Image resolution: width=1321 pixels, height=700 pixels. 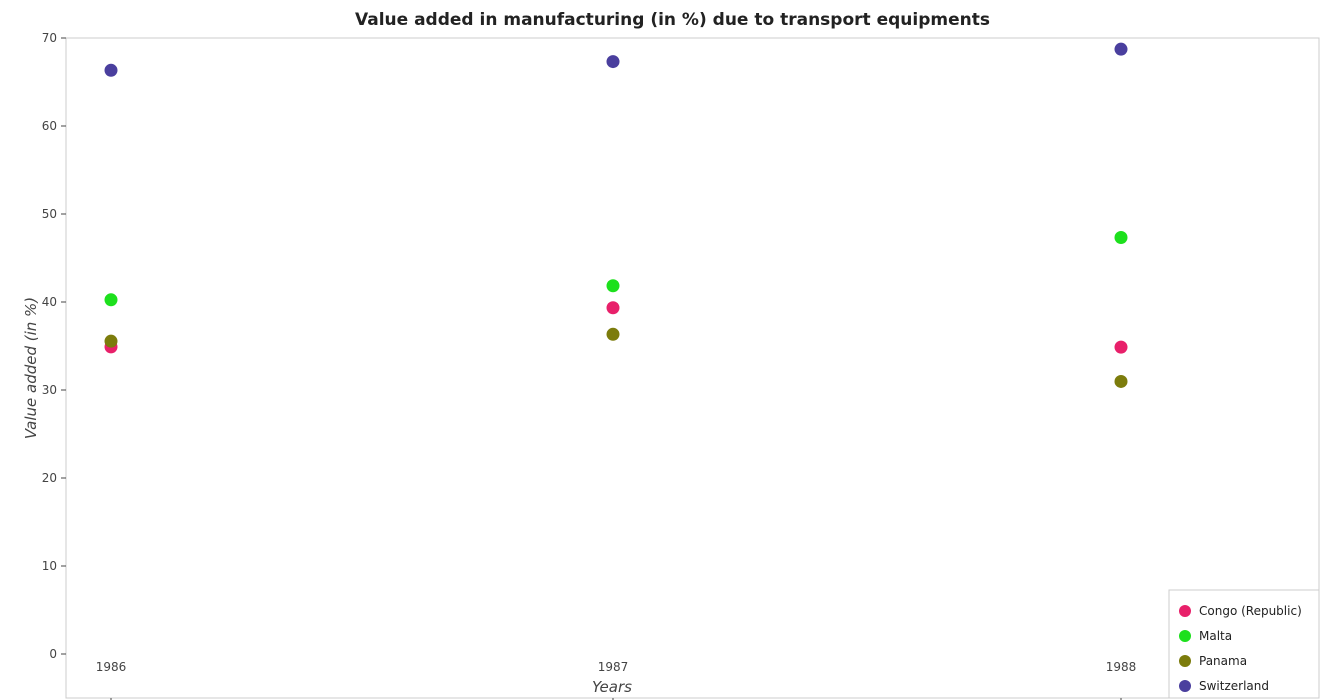 What do you see at coordinates (613, 334) in the screenshot?
I see `point-panama-1987` at bounding box center [613, 334].